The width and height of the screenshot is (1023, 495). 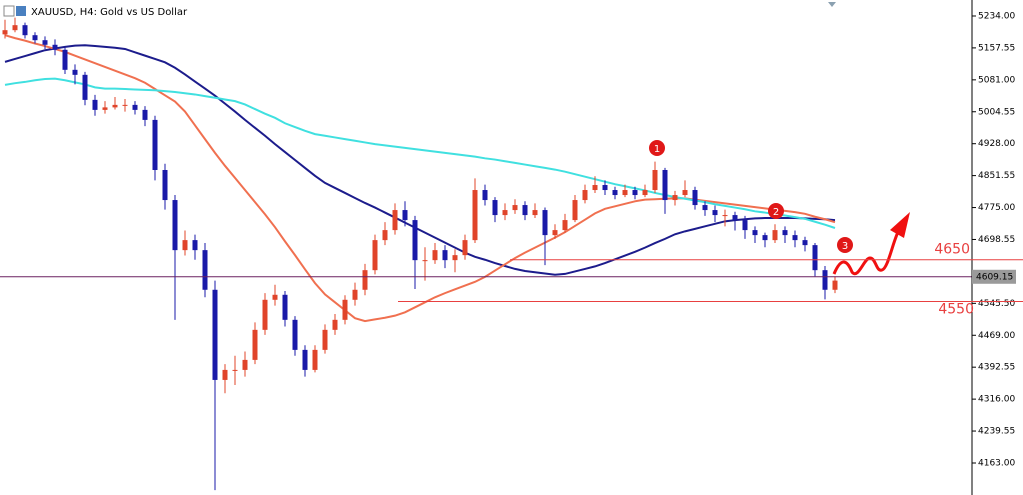 I want to click on y-tick-label: 4775.00, so click(x=996, y=208).